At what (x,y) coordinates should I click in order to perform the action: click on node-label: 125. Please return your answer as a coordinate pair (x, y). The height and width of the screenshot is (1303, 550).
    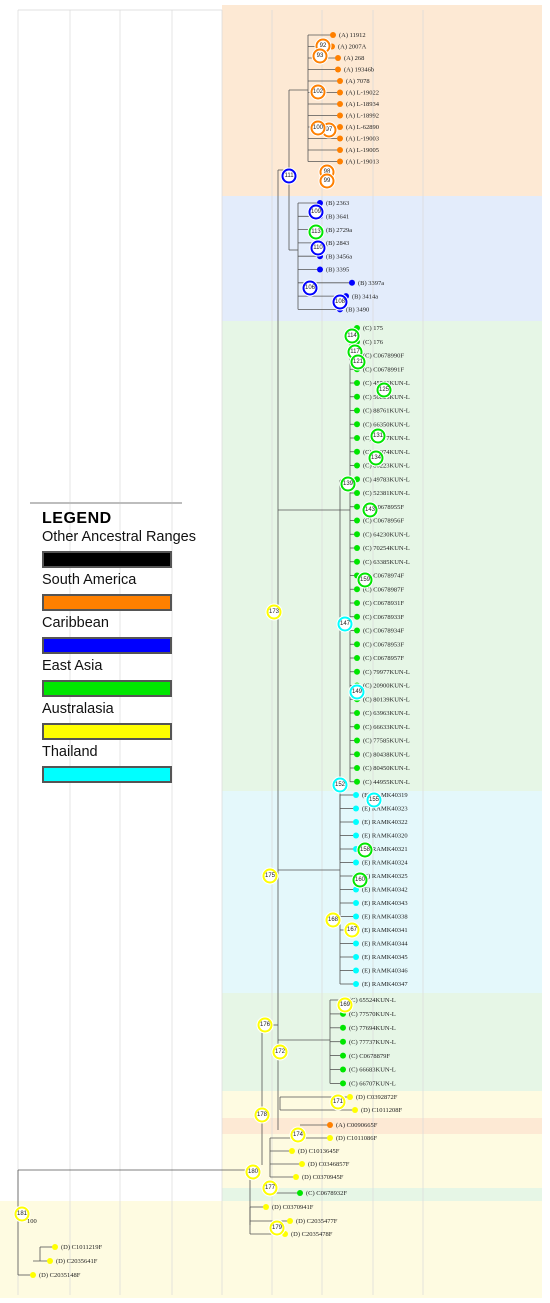
    Looking at the image, I should click on (384, 390).